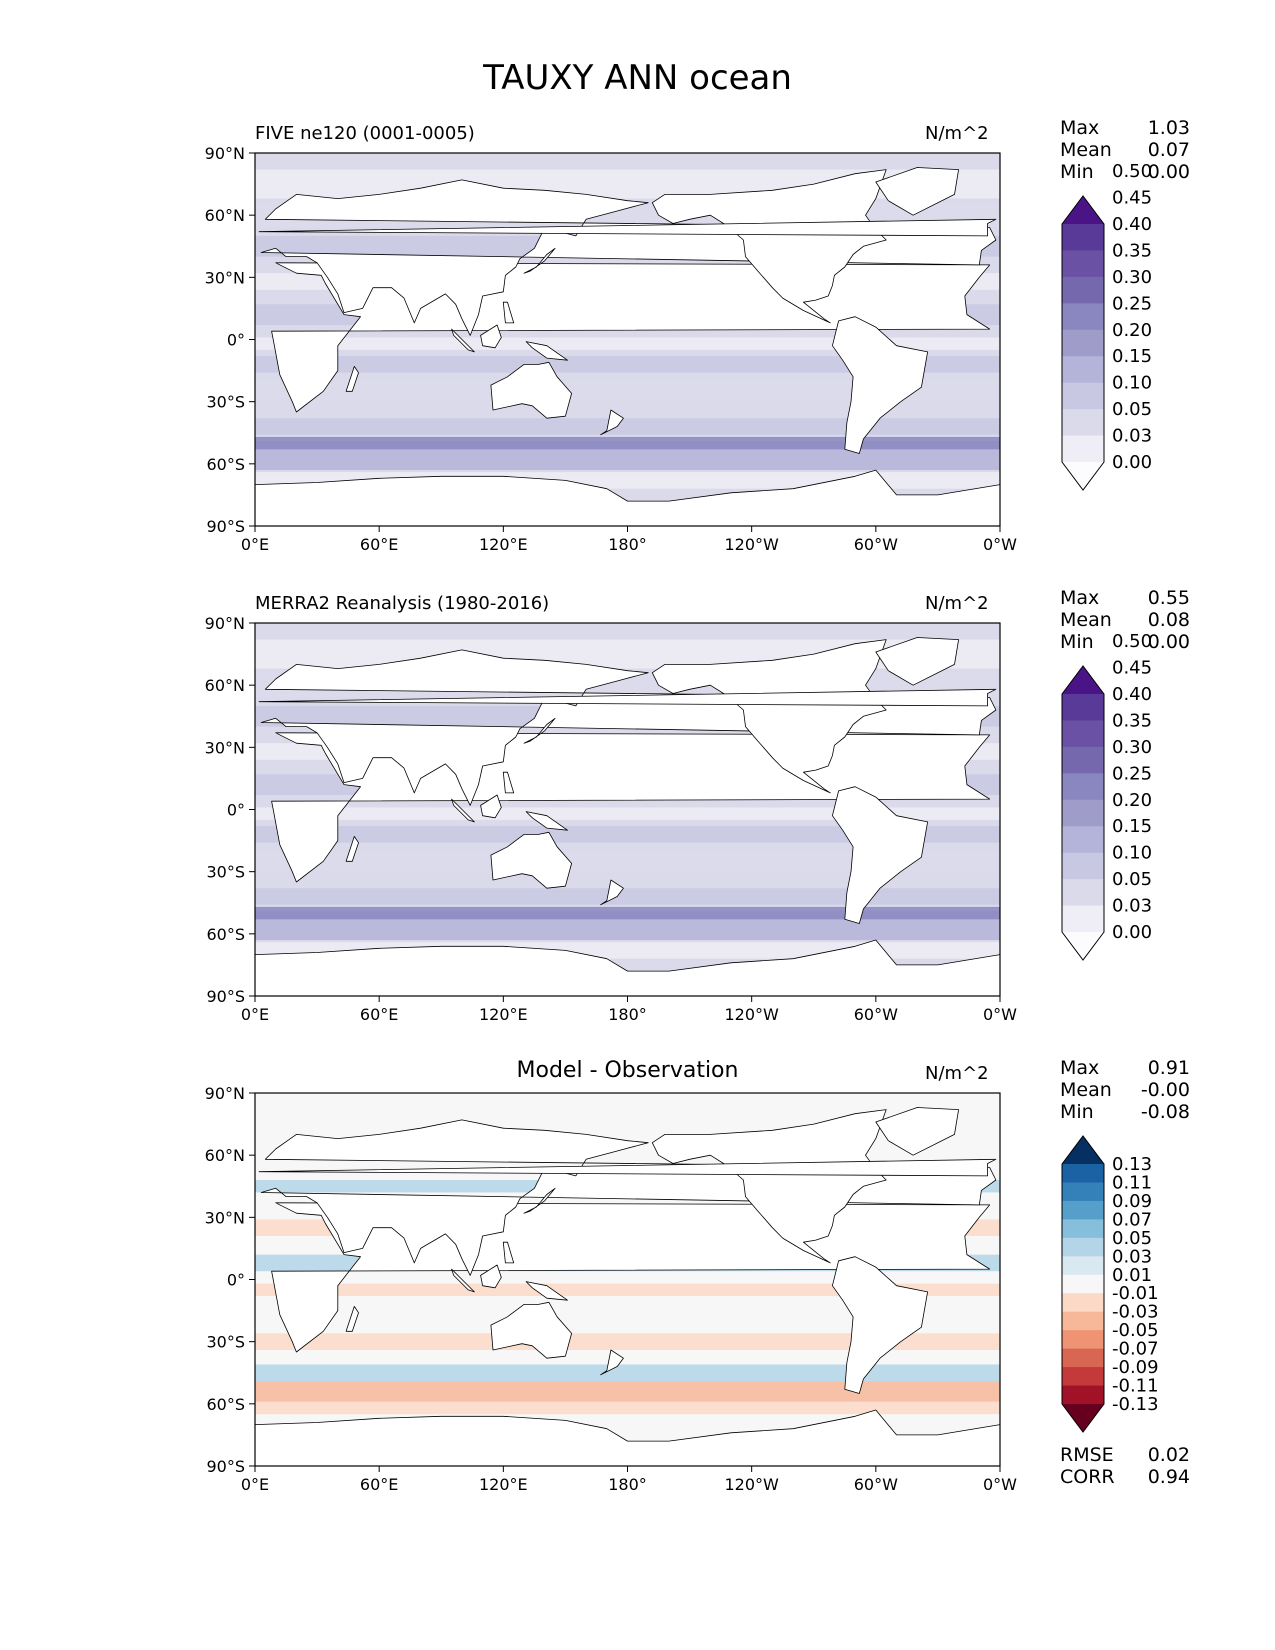 The height and width of the screenshot is (1650, 1275). Describe the element at coordinates (1168, 642) in the screenshot. I see `stat-value: 0.00` at that location.